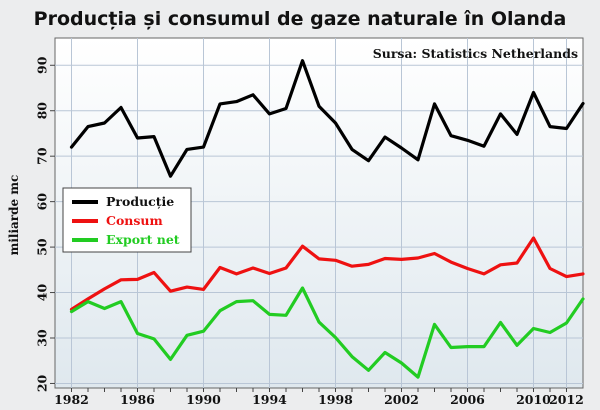 The width and height of the screenshot is (600, 410). Describe the element at coordinates (42, 247) in the screenshot. I see `y-tick-label: 50` at that location.